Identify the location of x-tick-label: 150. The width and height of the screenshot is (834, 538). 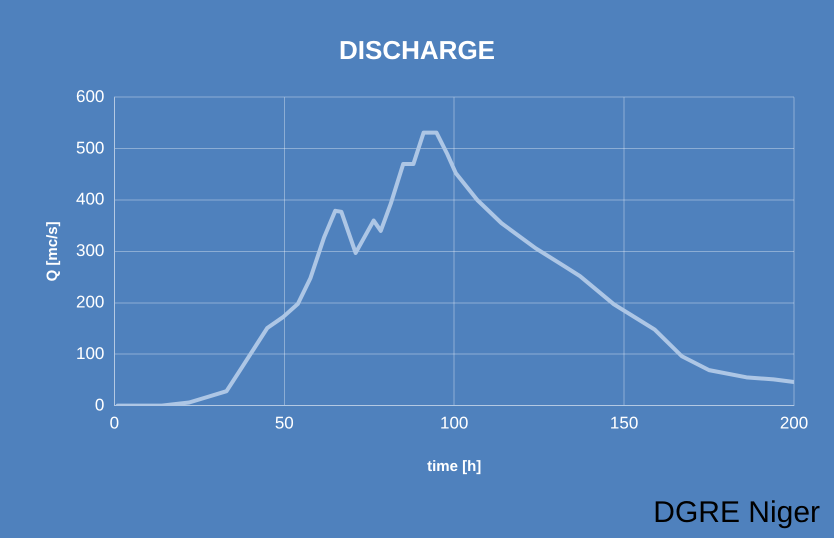
(624, 422).